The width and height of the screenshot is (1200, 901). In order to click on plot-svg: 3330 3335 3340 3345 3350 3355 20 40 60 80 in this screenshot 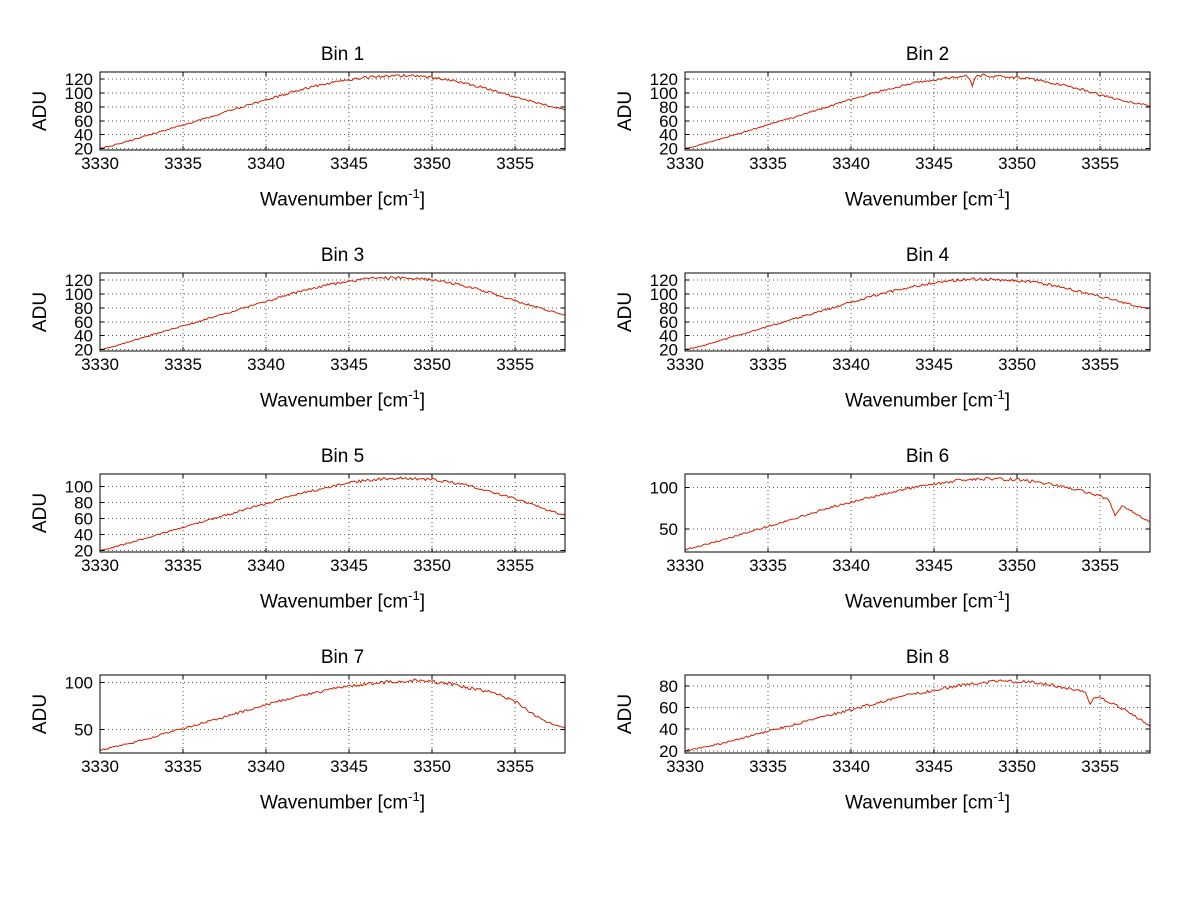, I will do `click(905, 725)`.